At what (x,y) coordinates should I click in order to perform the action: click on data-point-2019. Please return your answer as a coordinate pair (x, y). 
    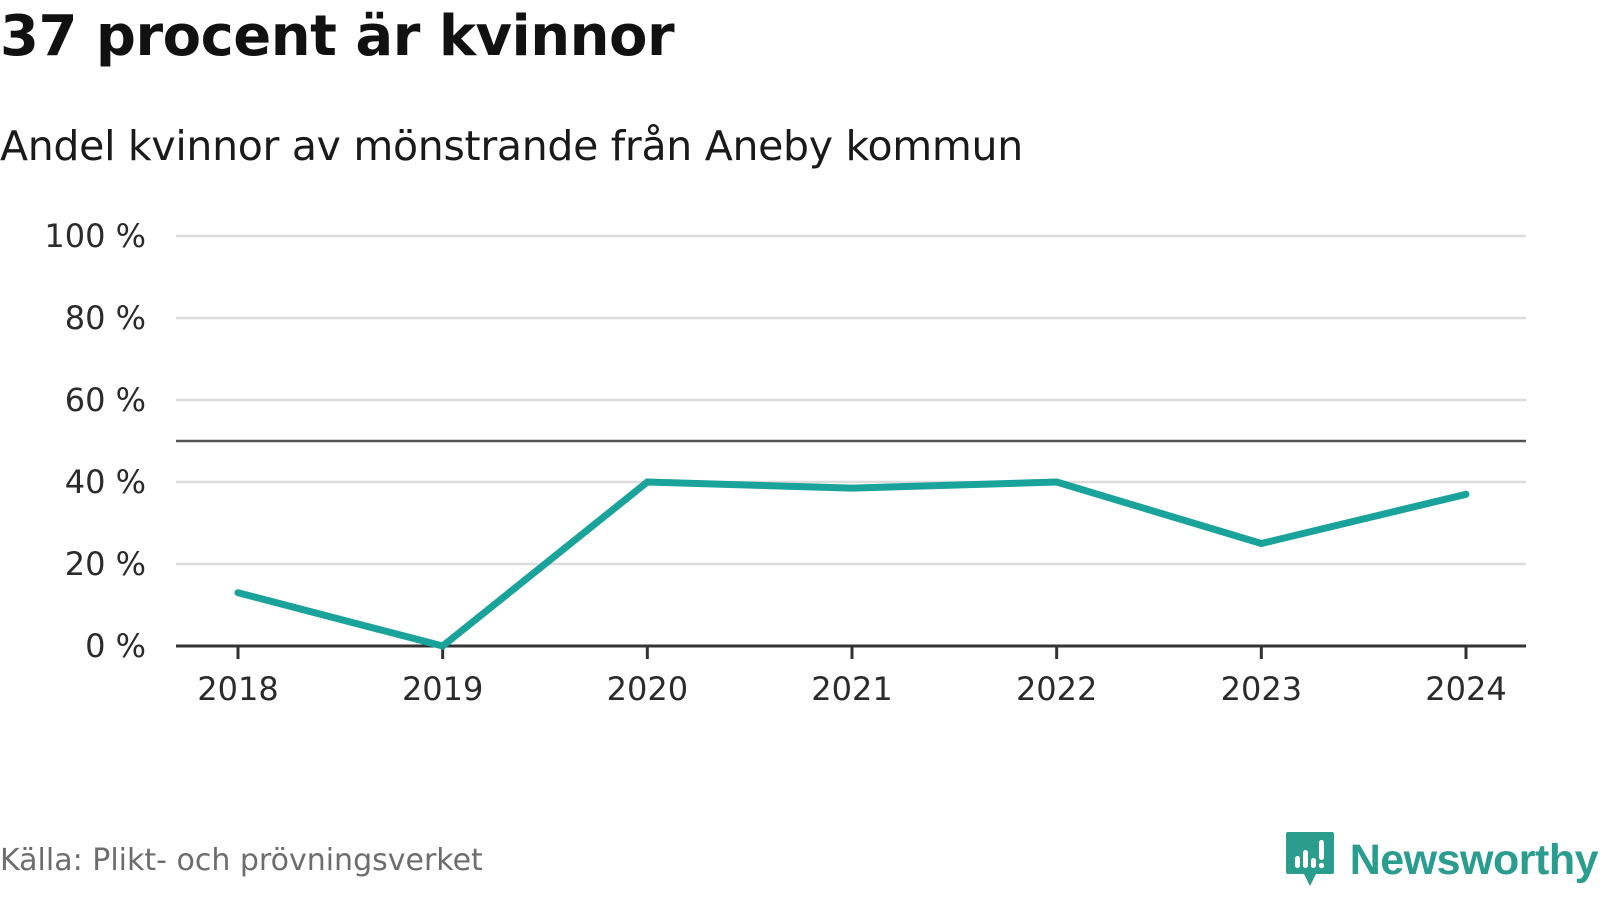
    Looking at the image, I should click on (443, 646).